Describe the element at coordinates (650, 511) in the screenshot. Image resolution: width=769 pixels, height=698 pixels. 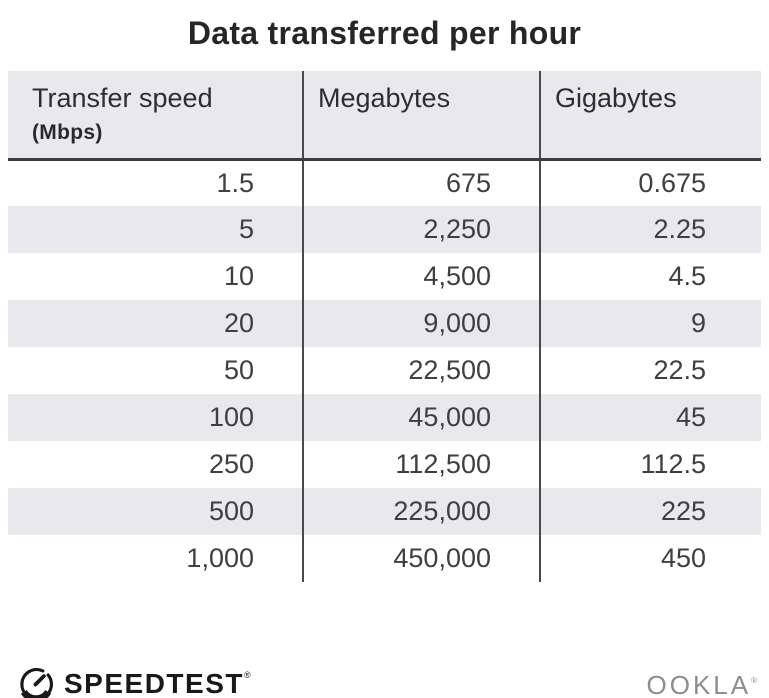
I see `cell-gigabytes: 225` at that location.